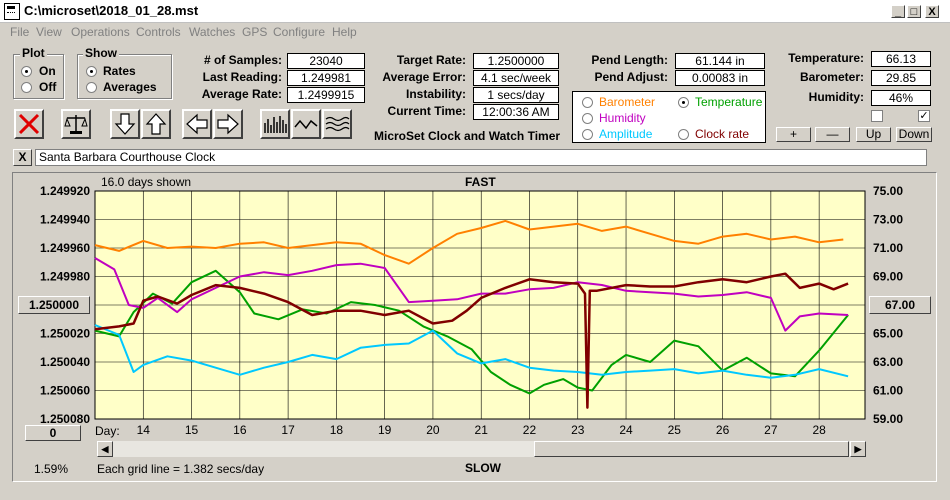 Image resolution: width=950 pixels, height=500 pixels. What do you see at coordinates (481, 157) in the screenshot?
I see `clock-name-field: Santa Barbara Courthouse Clock` at bounding box center [481, 157].